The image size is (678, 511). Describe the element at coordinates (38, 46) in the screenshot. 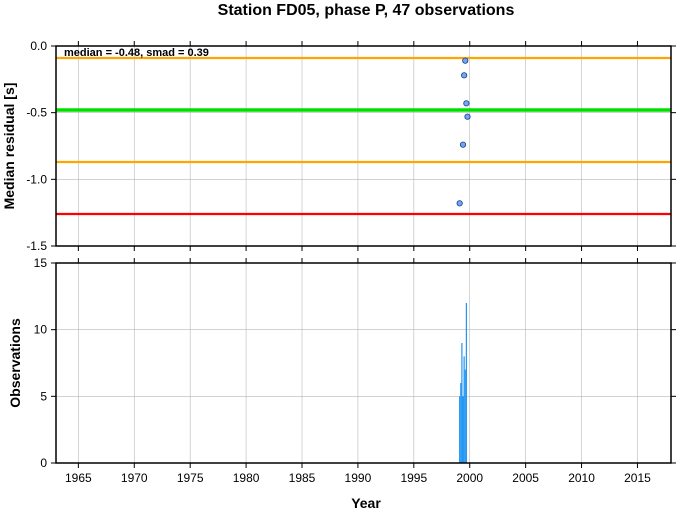

I see `y-tick-label: 0.0` at that location.